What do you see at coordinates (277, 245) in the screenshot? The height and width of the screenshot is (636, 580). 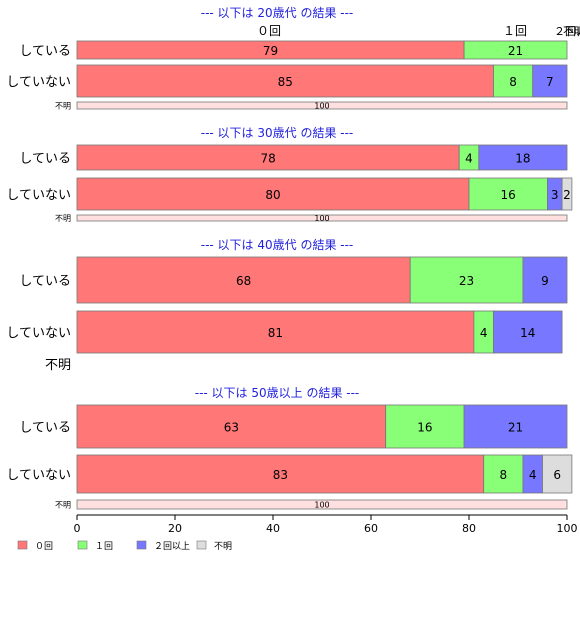 I see `group-title: --- 以下は 40歳代 の結果 ---` at bounding box center [277, 245].